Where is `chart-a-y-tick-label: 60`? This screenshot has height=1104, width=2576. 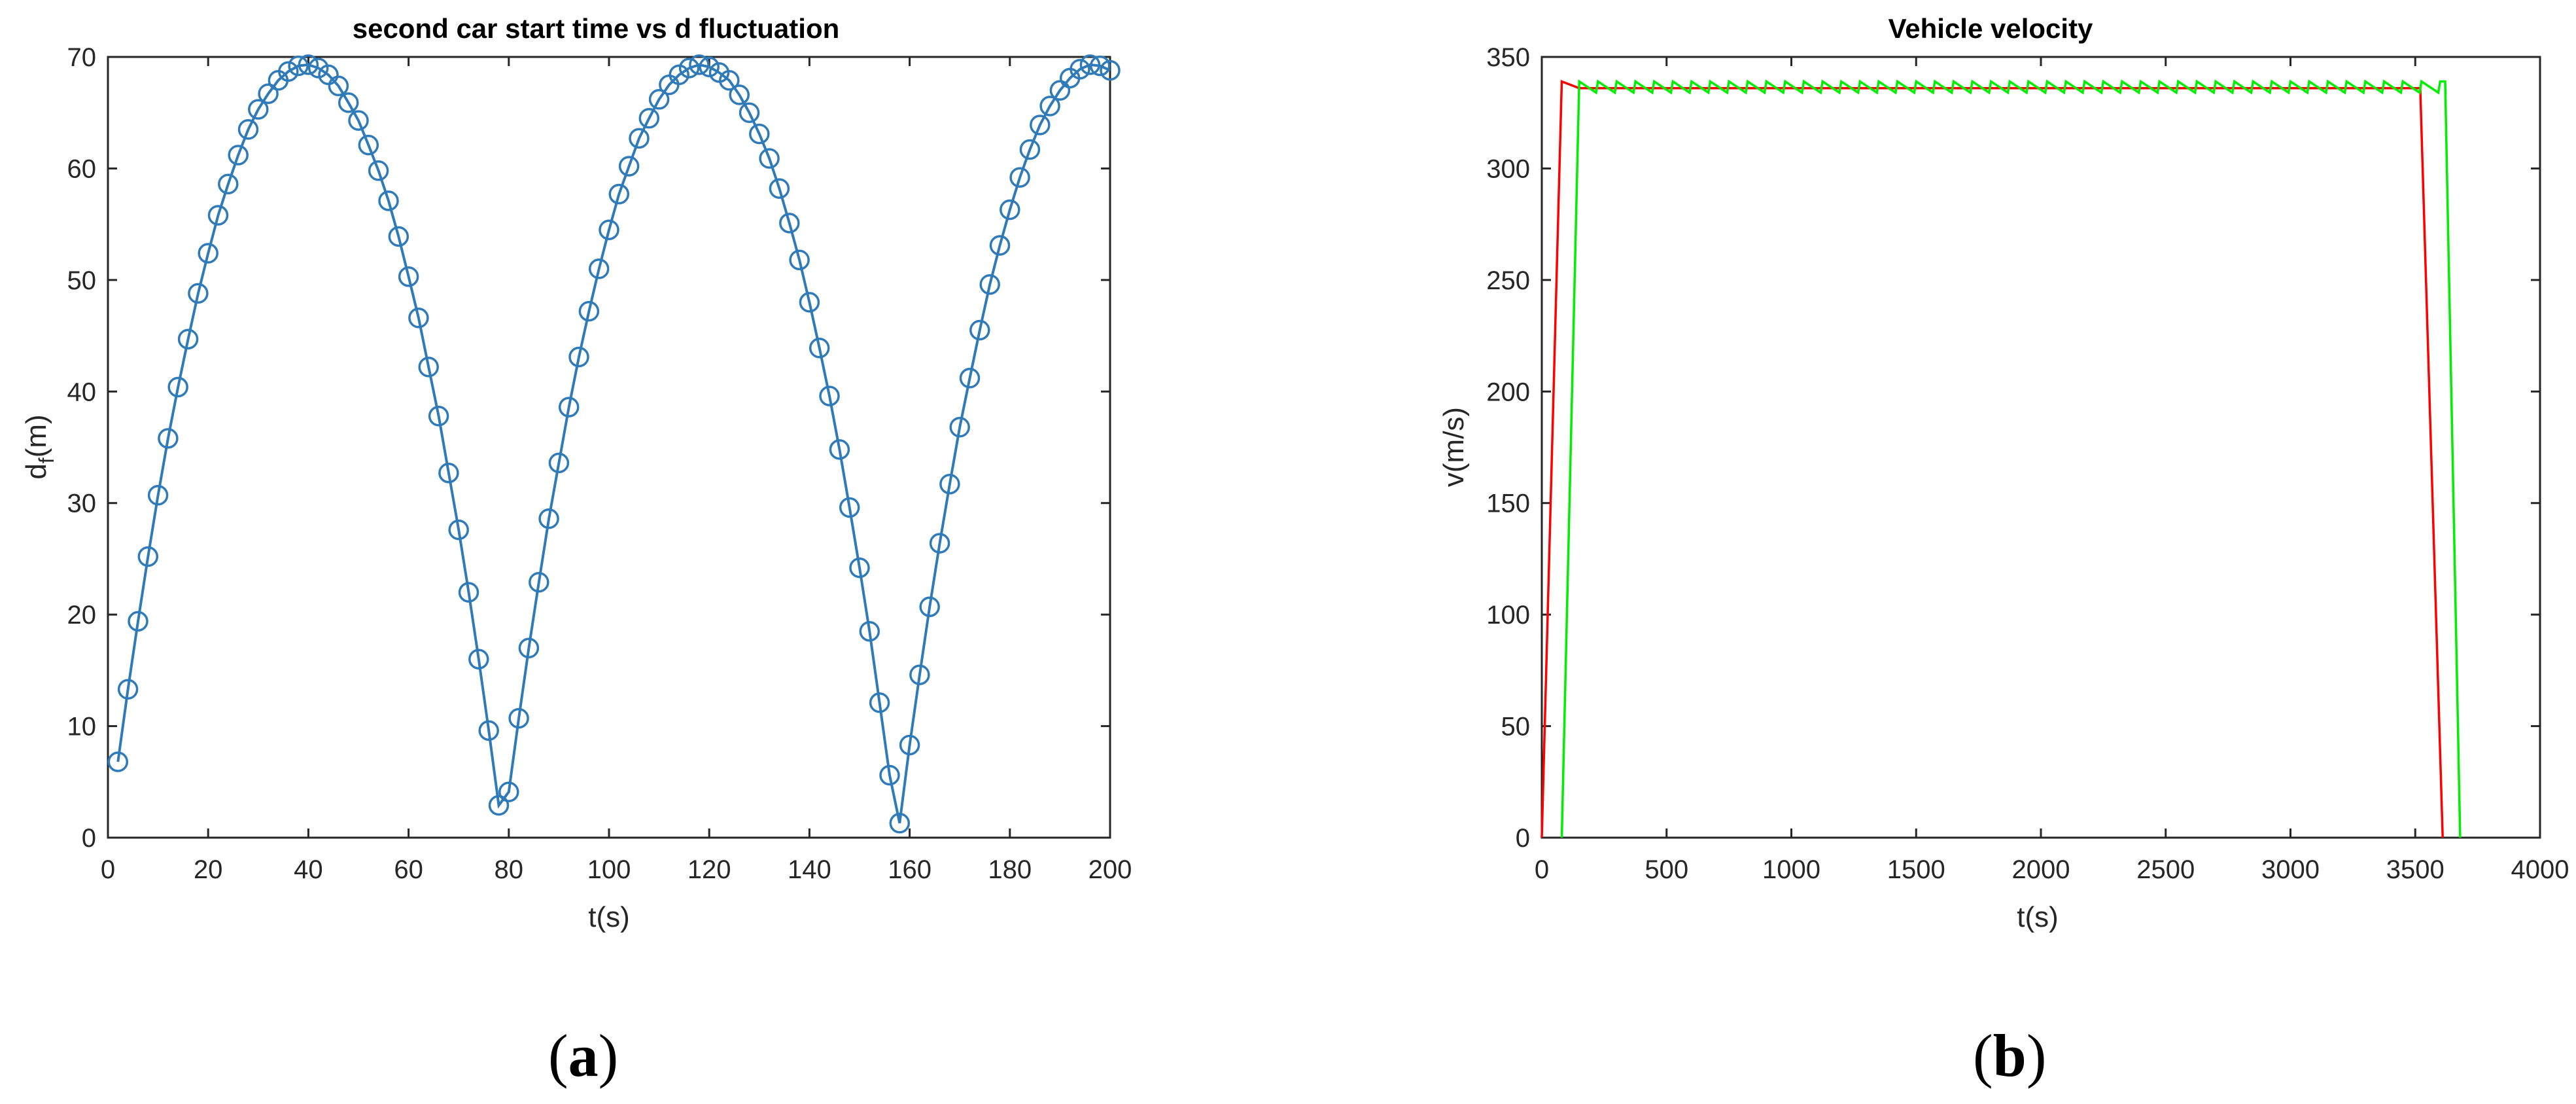 chart-a-y-tick-label: 60 is located at coordinates (82, 169).